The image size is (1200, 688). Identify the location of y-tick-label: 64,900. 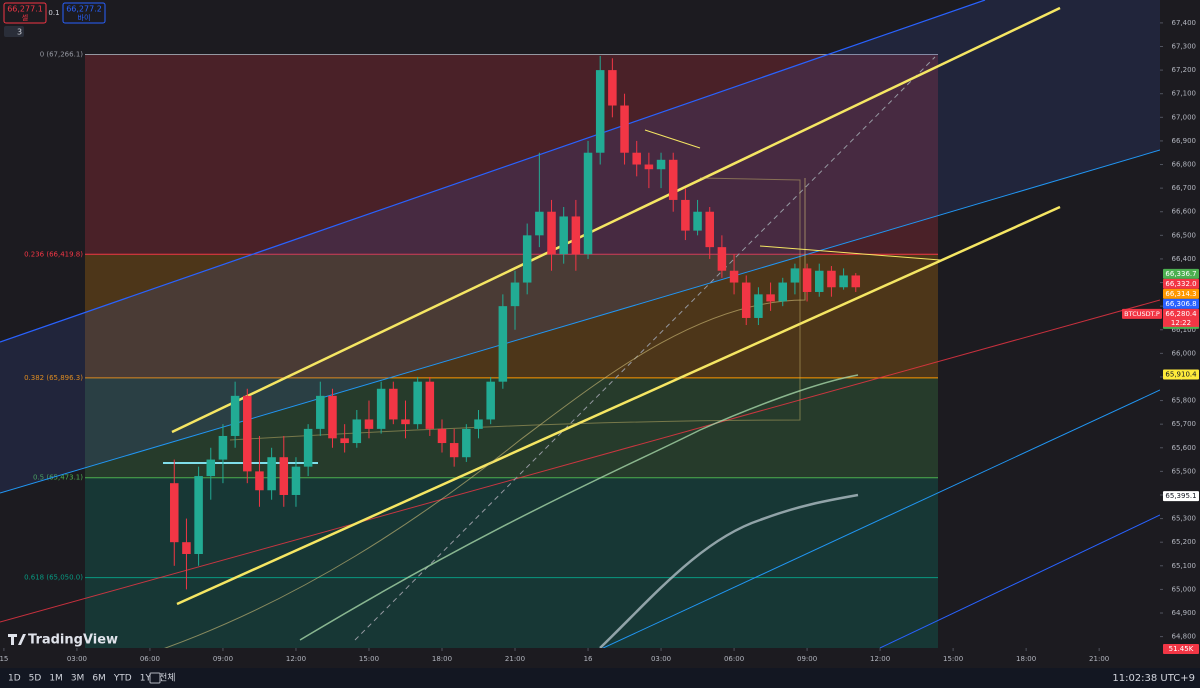
(1184, 613).